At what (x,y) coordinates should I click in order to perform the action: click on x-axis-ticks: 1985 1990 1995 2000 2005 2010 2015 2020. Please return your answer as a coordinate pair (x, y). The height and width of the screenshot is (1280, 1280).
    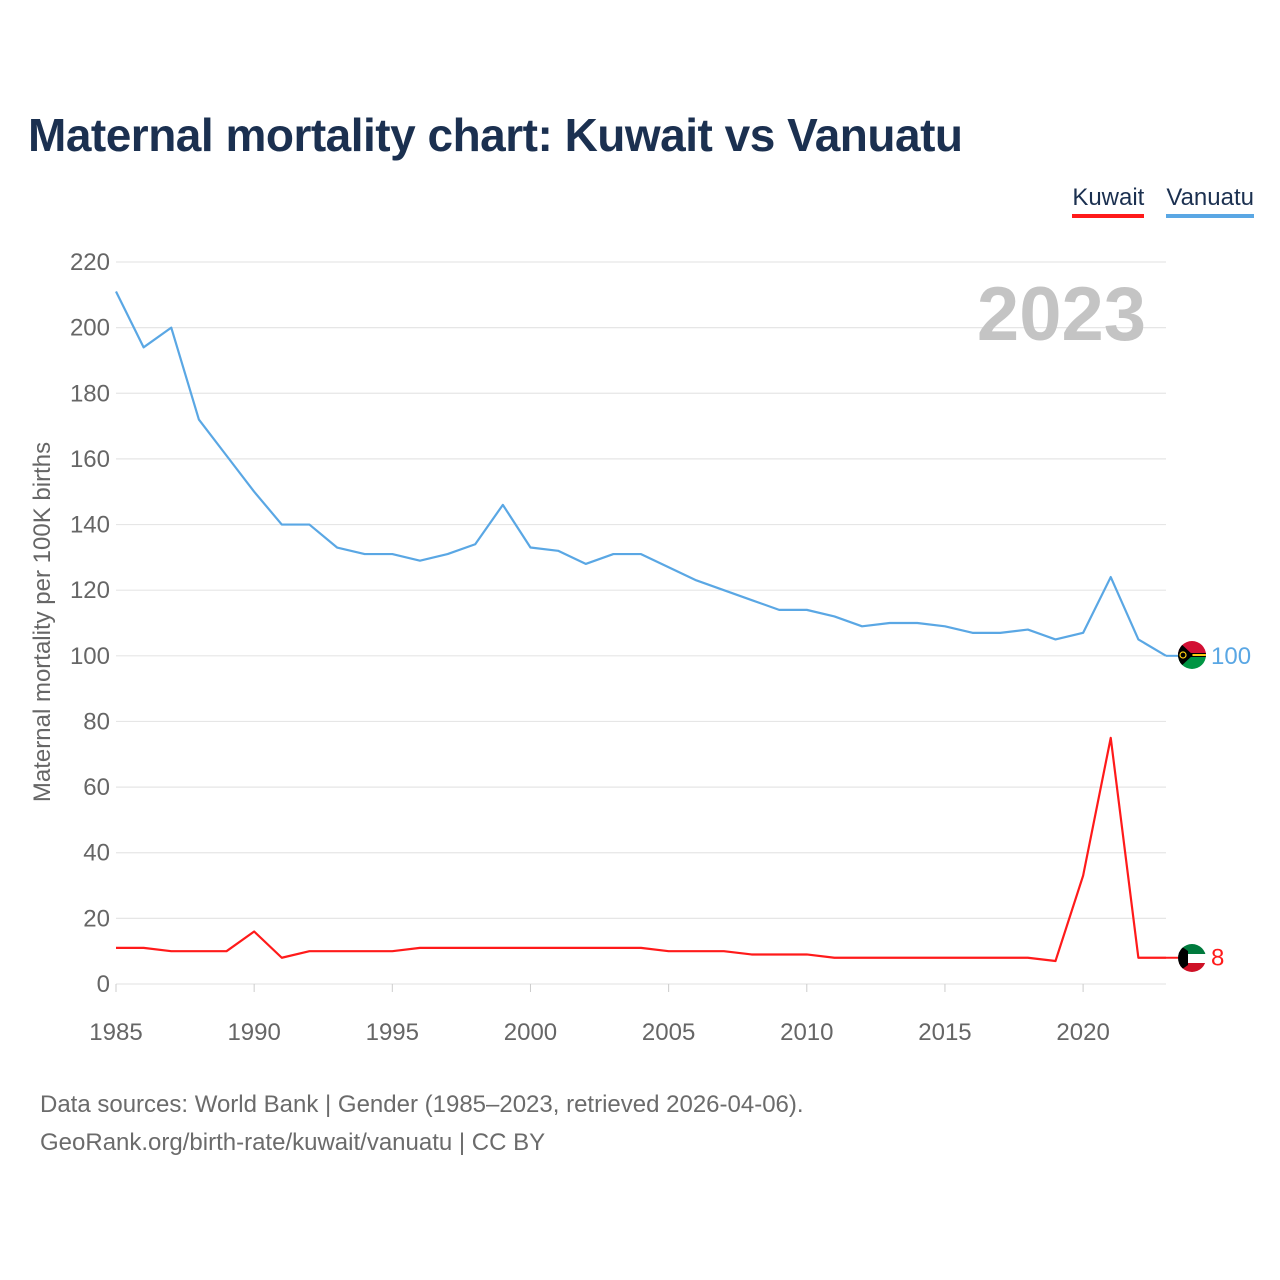
    Looking at the image, I should click on (599, 1015).